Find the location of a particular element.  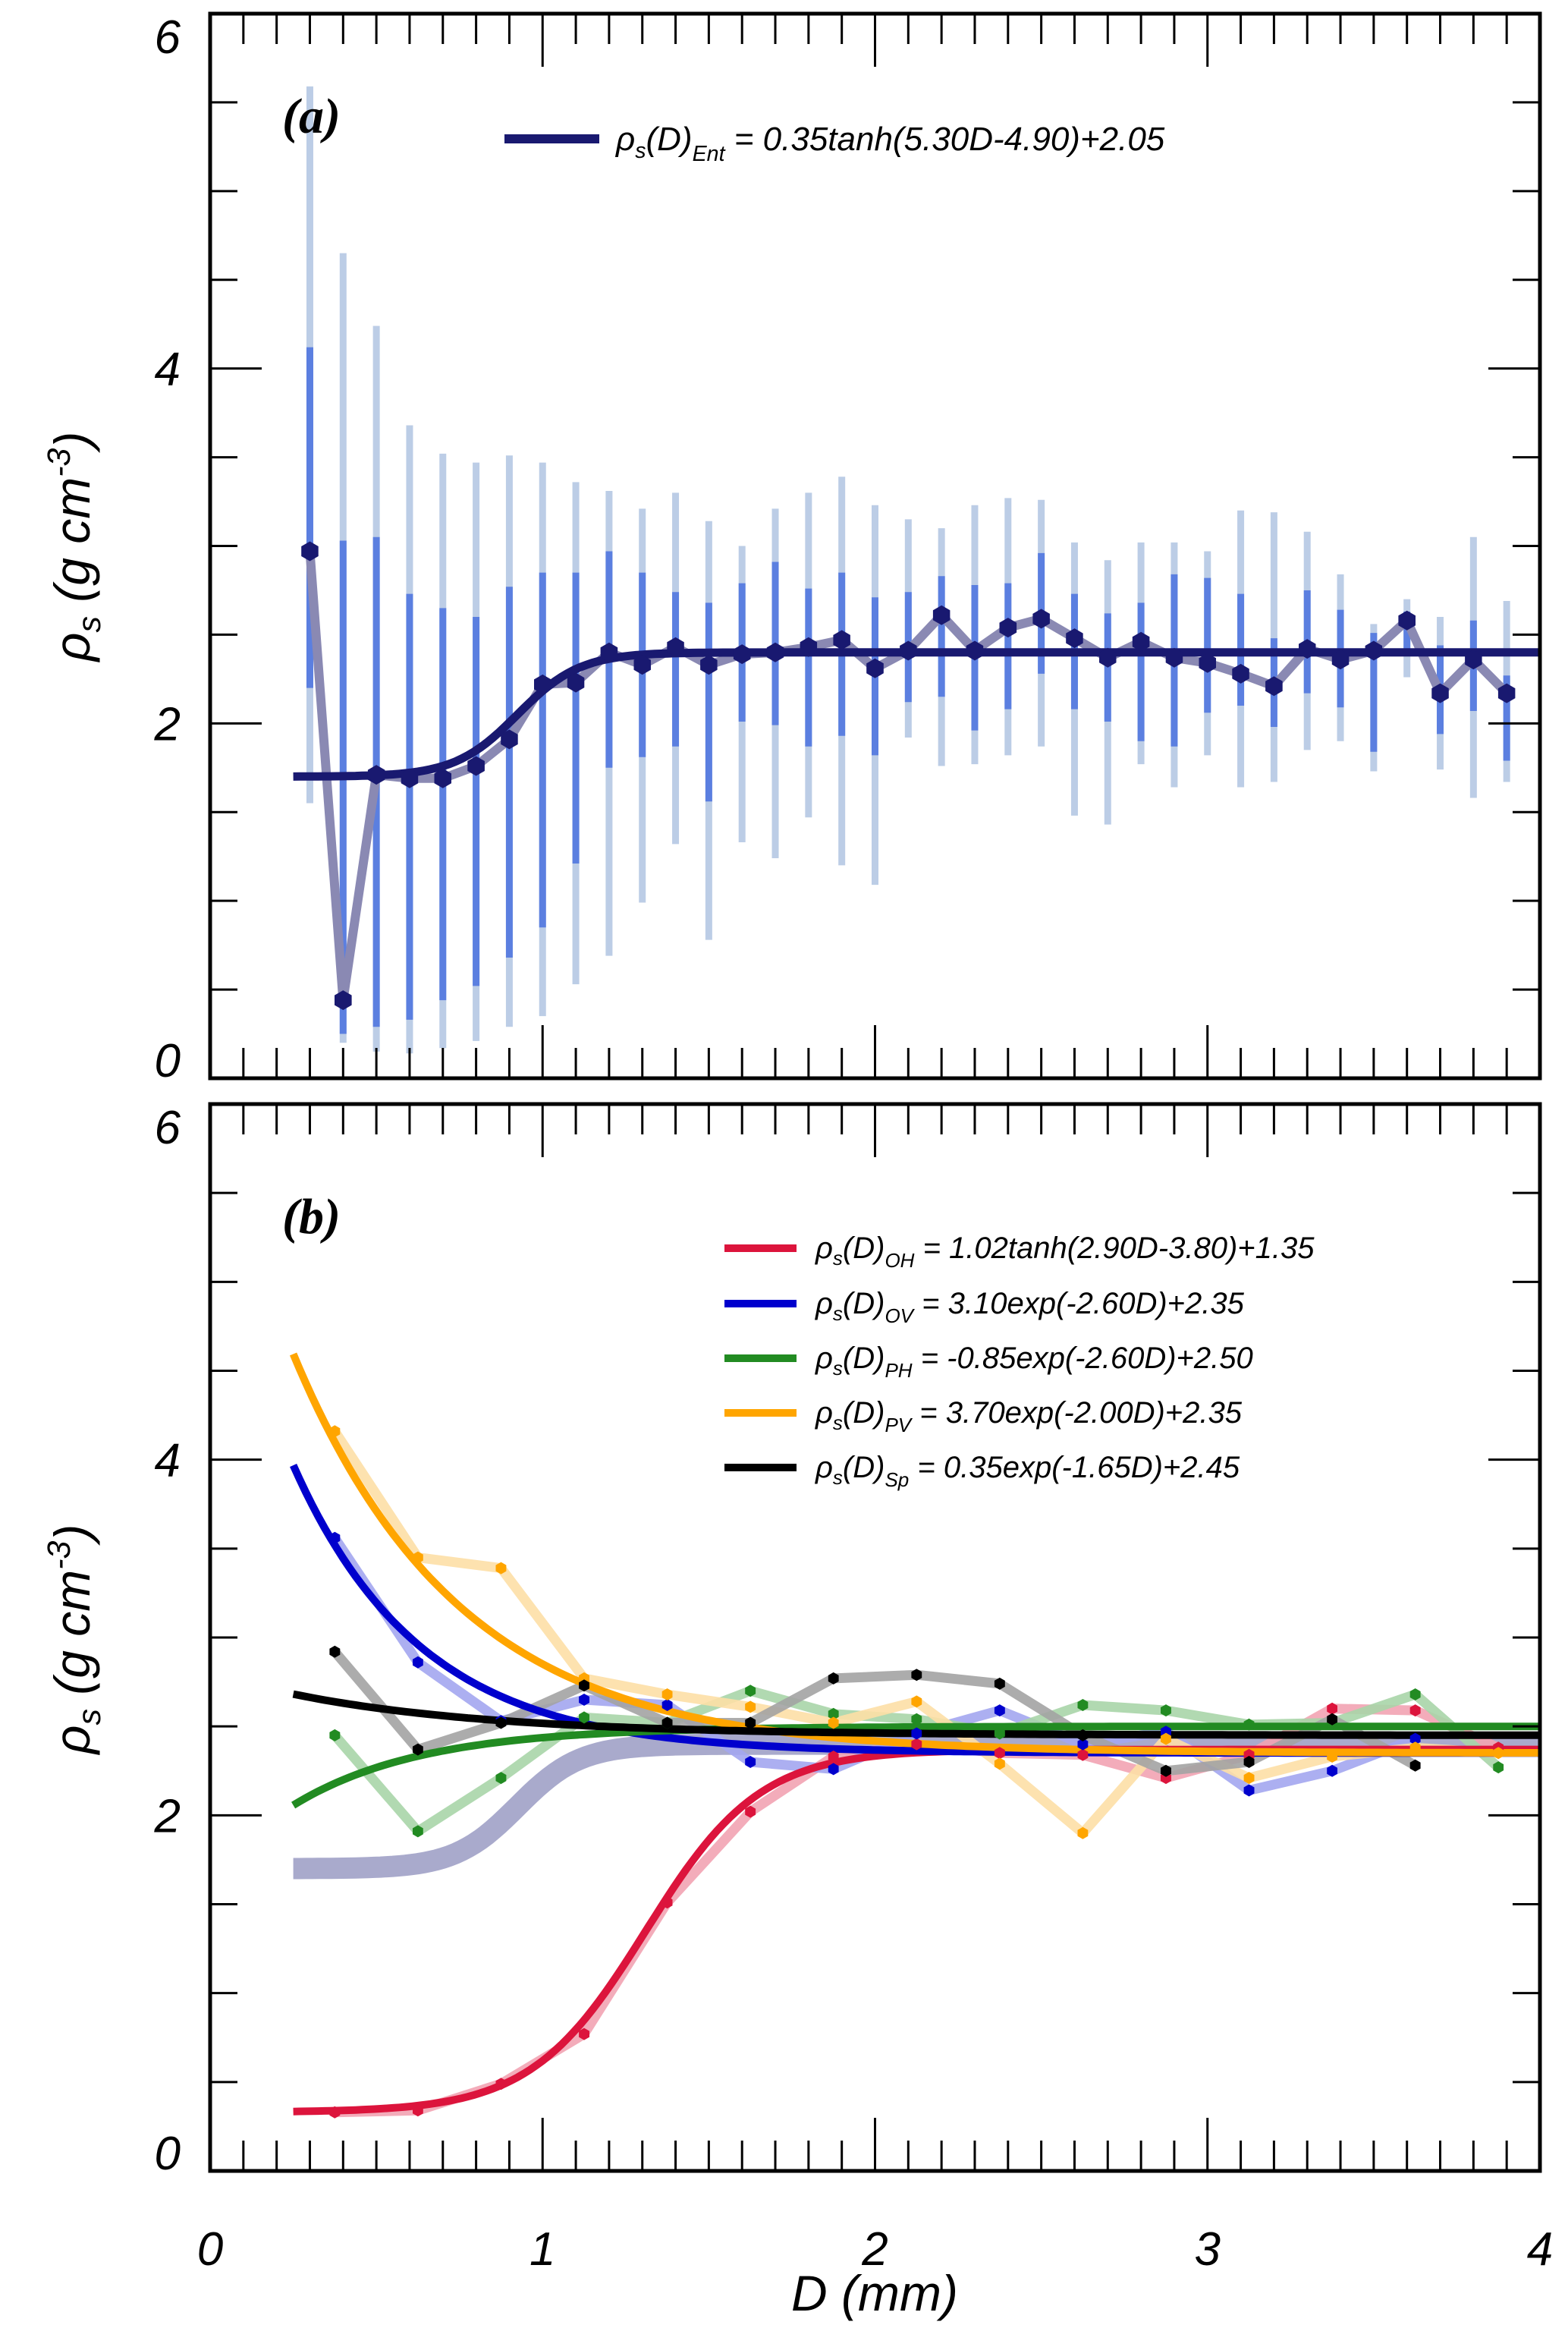

x-axis-label: D (mm) is located at coordinates (875, 2293).